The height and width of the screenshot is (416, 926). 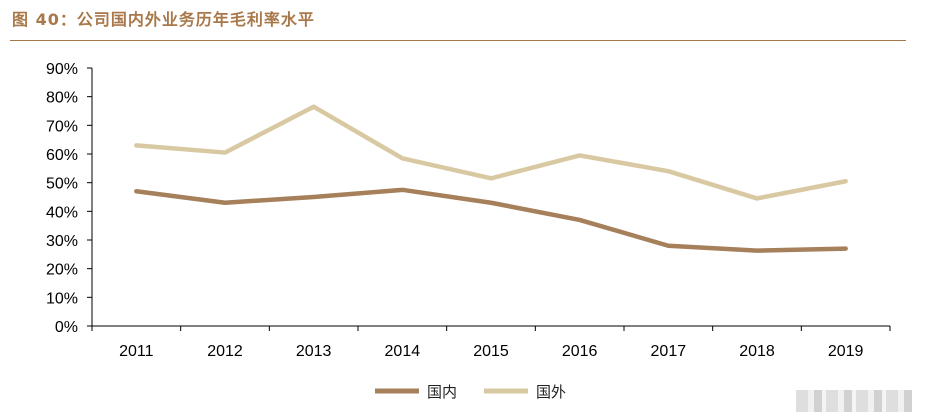 I want to click on legend-label: 国外, so click(x=551, y=392).